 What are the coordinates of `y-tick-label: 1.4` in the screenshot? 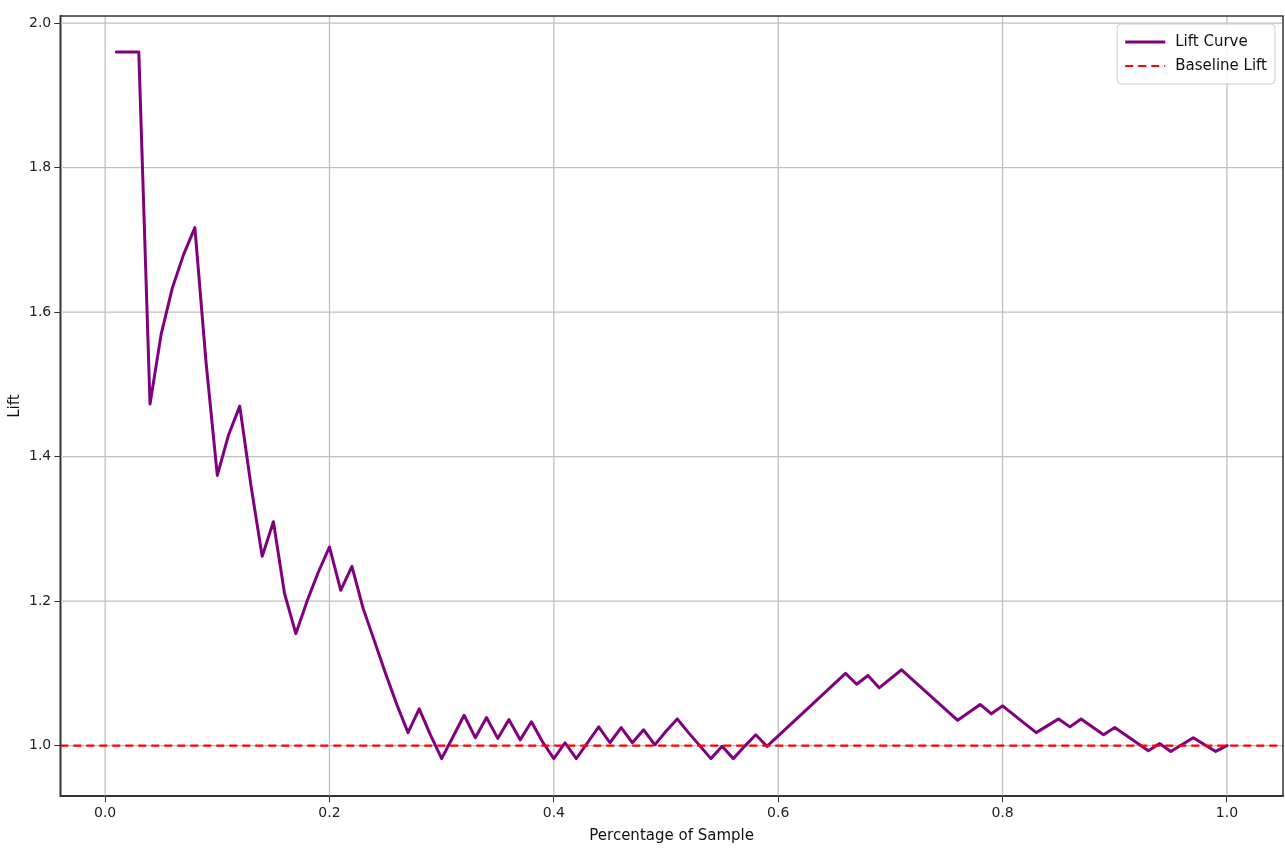 It's located at (40, 455).